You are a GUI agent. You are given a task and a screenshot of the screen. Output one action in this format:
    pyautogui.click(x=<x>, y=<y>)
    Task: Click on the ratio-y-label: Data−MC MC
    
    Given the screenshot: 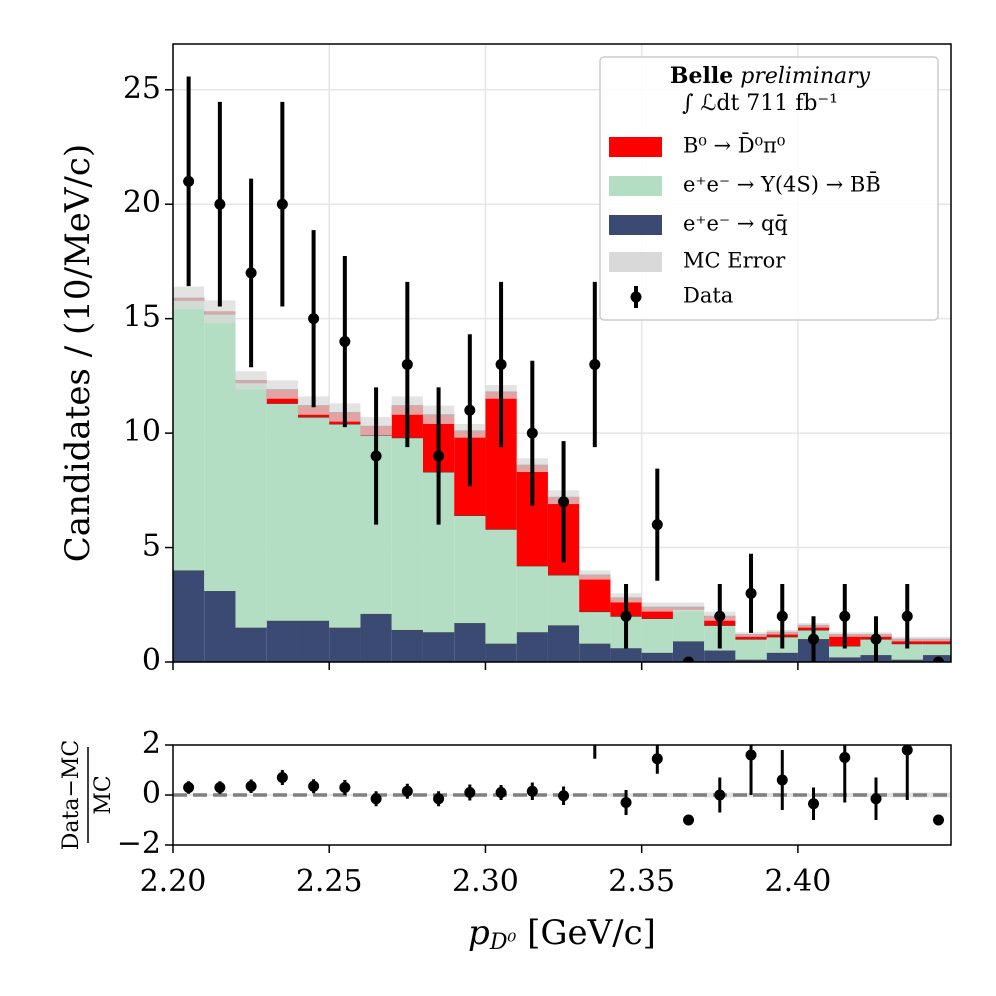 What is the action you would take?
    pyautogui.click(x=87, y=795)
    